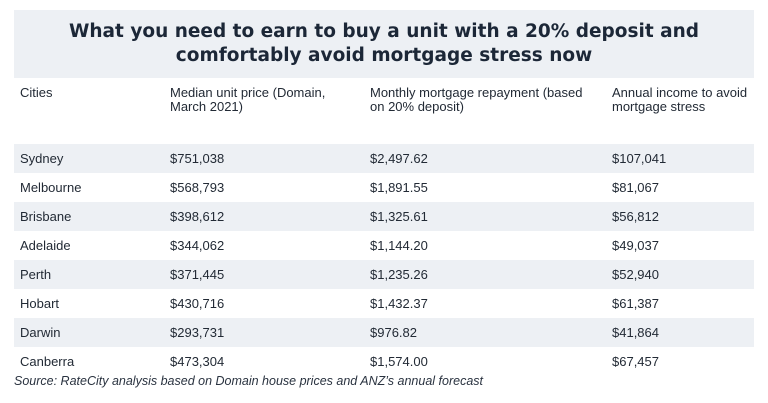 This screenshot has width=768, height=403. Describe the element at coordinates (680, 332) in the screenshot. I see `annual-income-cell: $41,864` at that location.